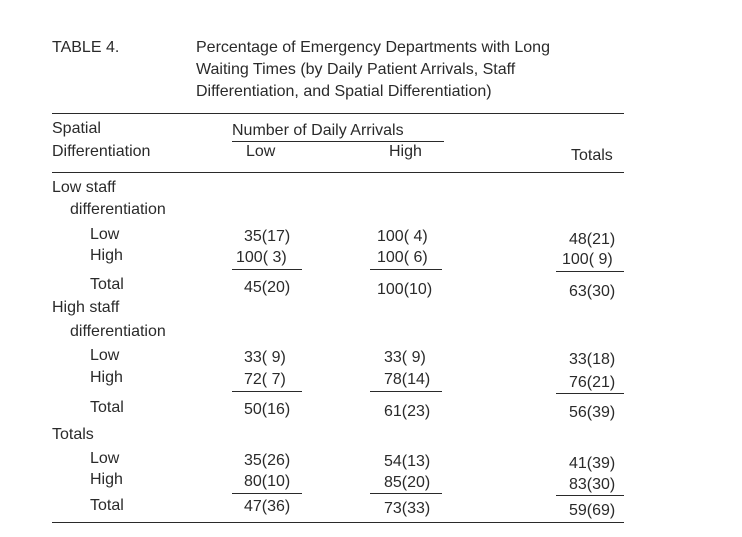 The image size is (742, 537). I want to click on stub-header-line-1: Spatial, so click(76, 128).